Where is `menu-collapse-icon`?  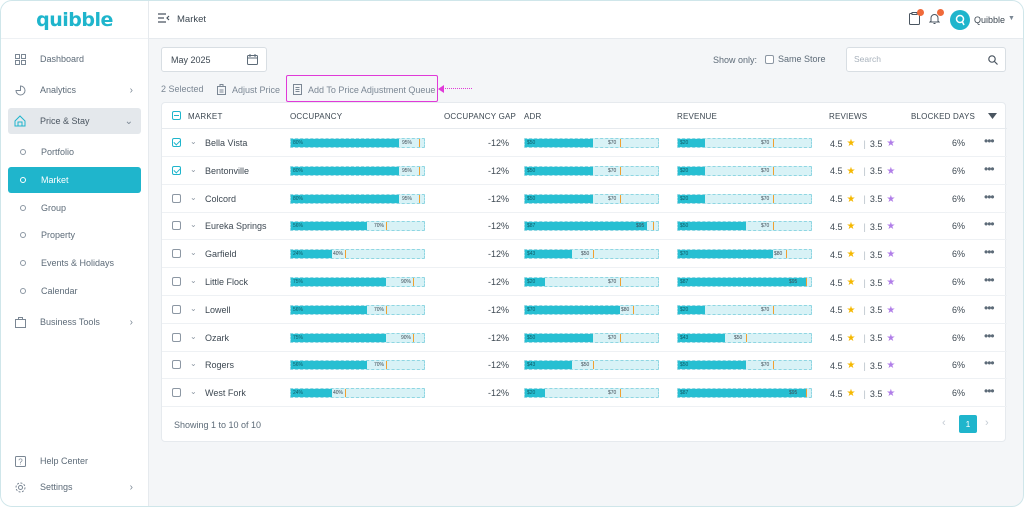 menu-collapse-icon is located at coordinates (164, 19).